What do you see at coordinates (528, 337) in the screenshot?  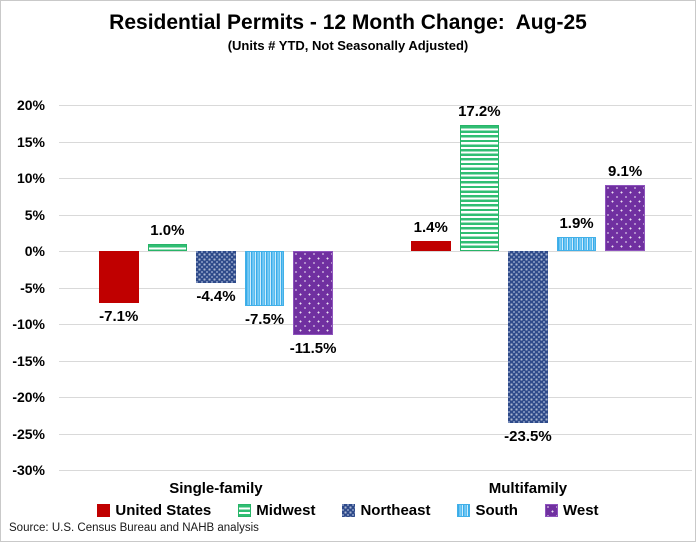 I see `bar-multifamily-northeast` at bounding box center [528, 337].